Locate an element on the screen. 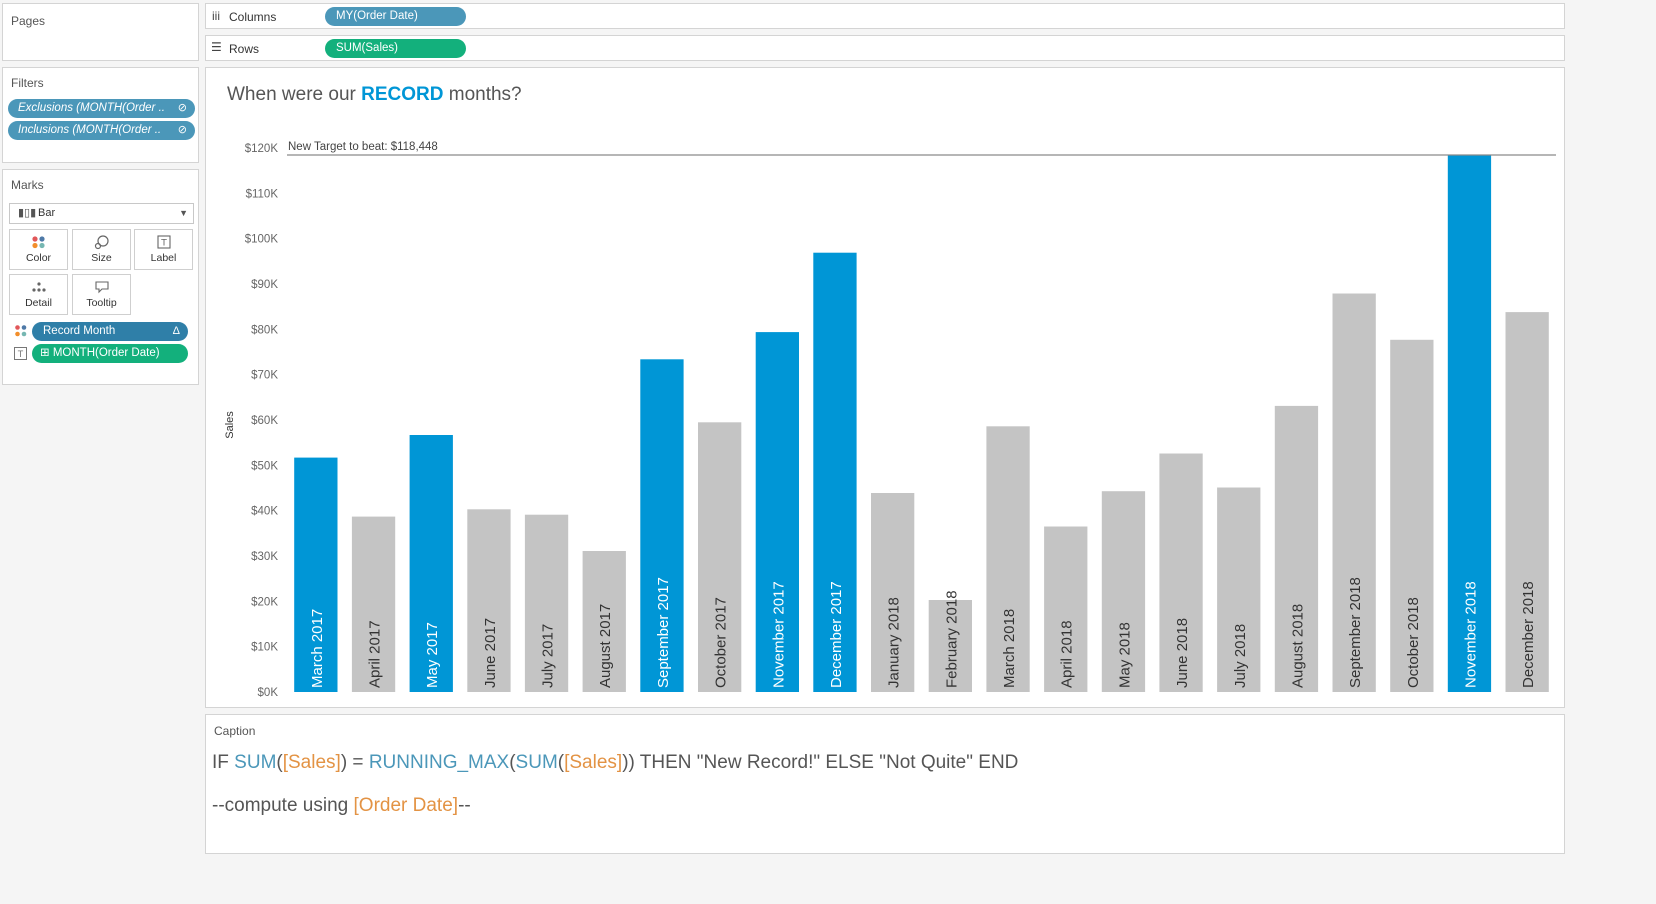  label-button: T Label is located at coordinates (163, 249).